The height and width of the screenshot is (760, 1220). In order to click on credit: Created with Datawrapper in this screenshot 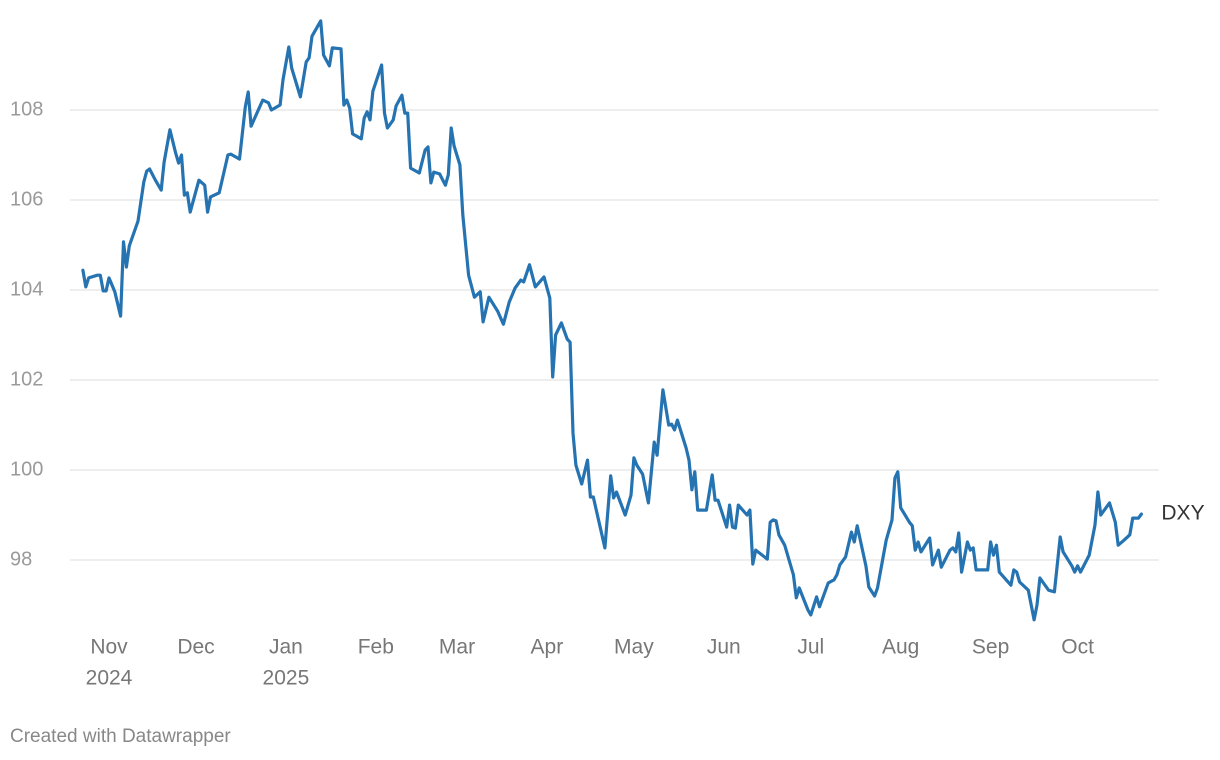, I will do `click(120, 736)`.